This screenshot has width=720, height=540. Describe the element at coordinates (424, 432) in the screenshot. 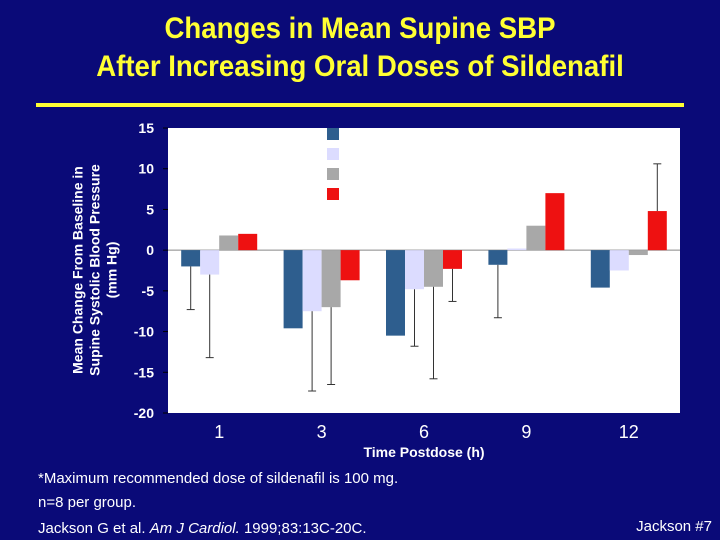

I see `x-tick-label: 6` at that location.